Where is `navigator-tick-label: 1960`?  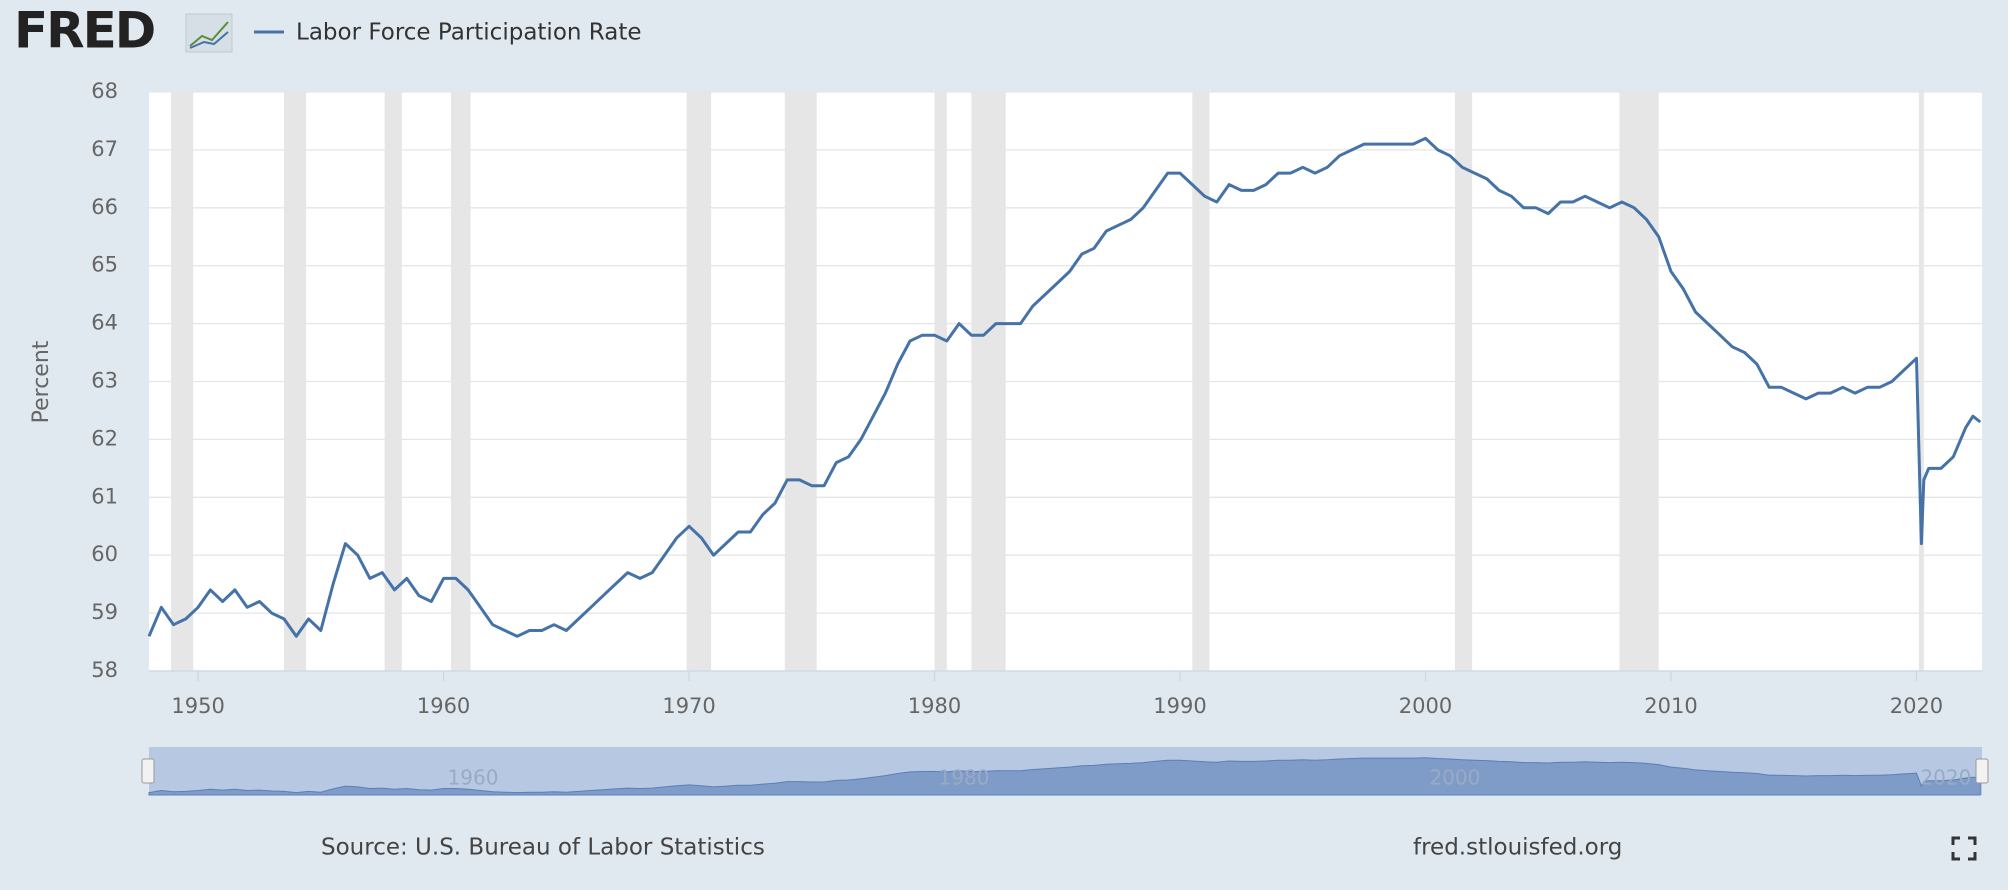 navigator-tick-label: 1960 is located at coordinates (473, 778).